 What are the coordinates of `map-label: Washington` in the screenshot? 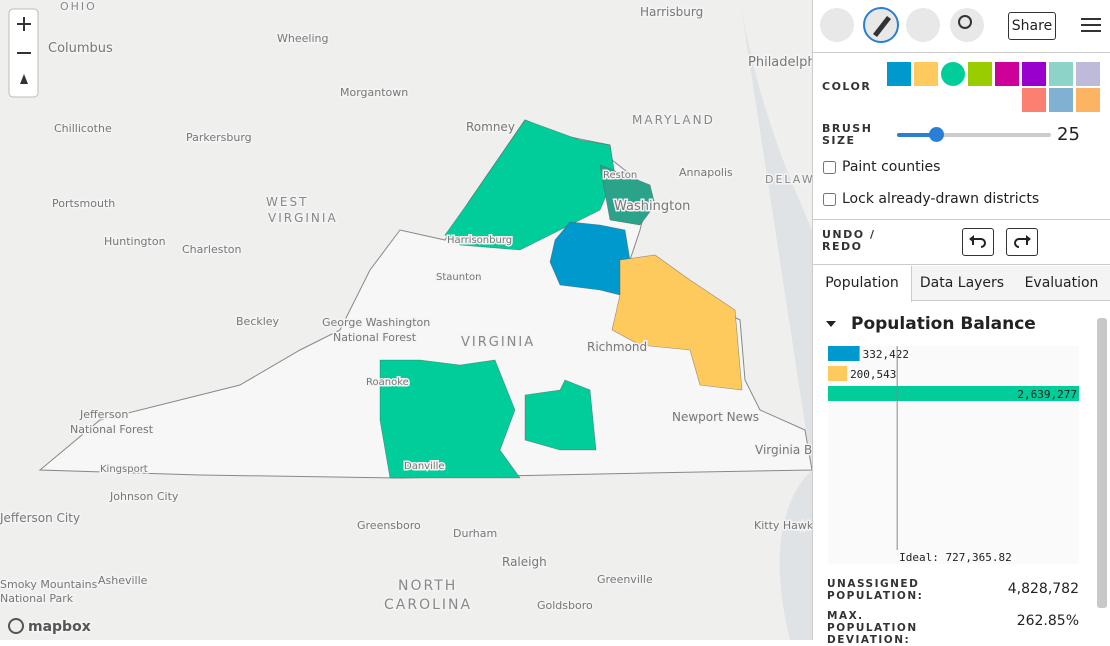 It's located at (652, 206).